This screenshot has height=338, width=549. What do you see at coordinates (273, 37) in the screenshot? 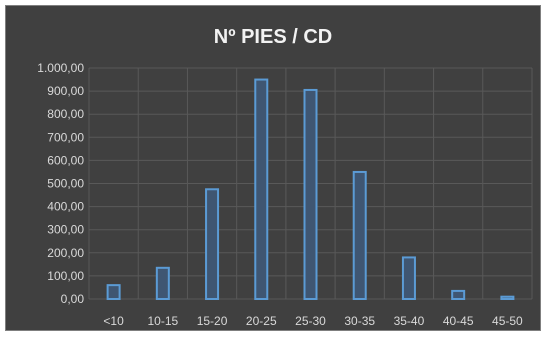
I see `chart-title: Nº PIES / CD` at bounding box center [273, 37].